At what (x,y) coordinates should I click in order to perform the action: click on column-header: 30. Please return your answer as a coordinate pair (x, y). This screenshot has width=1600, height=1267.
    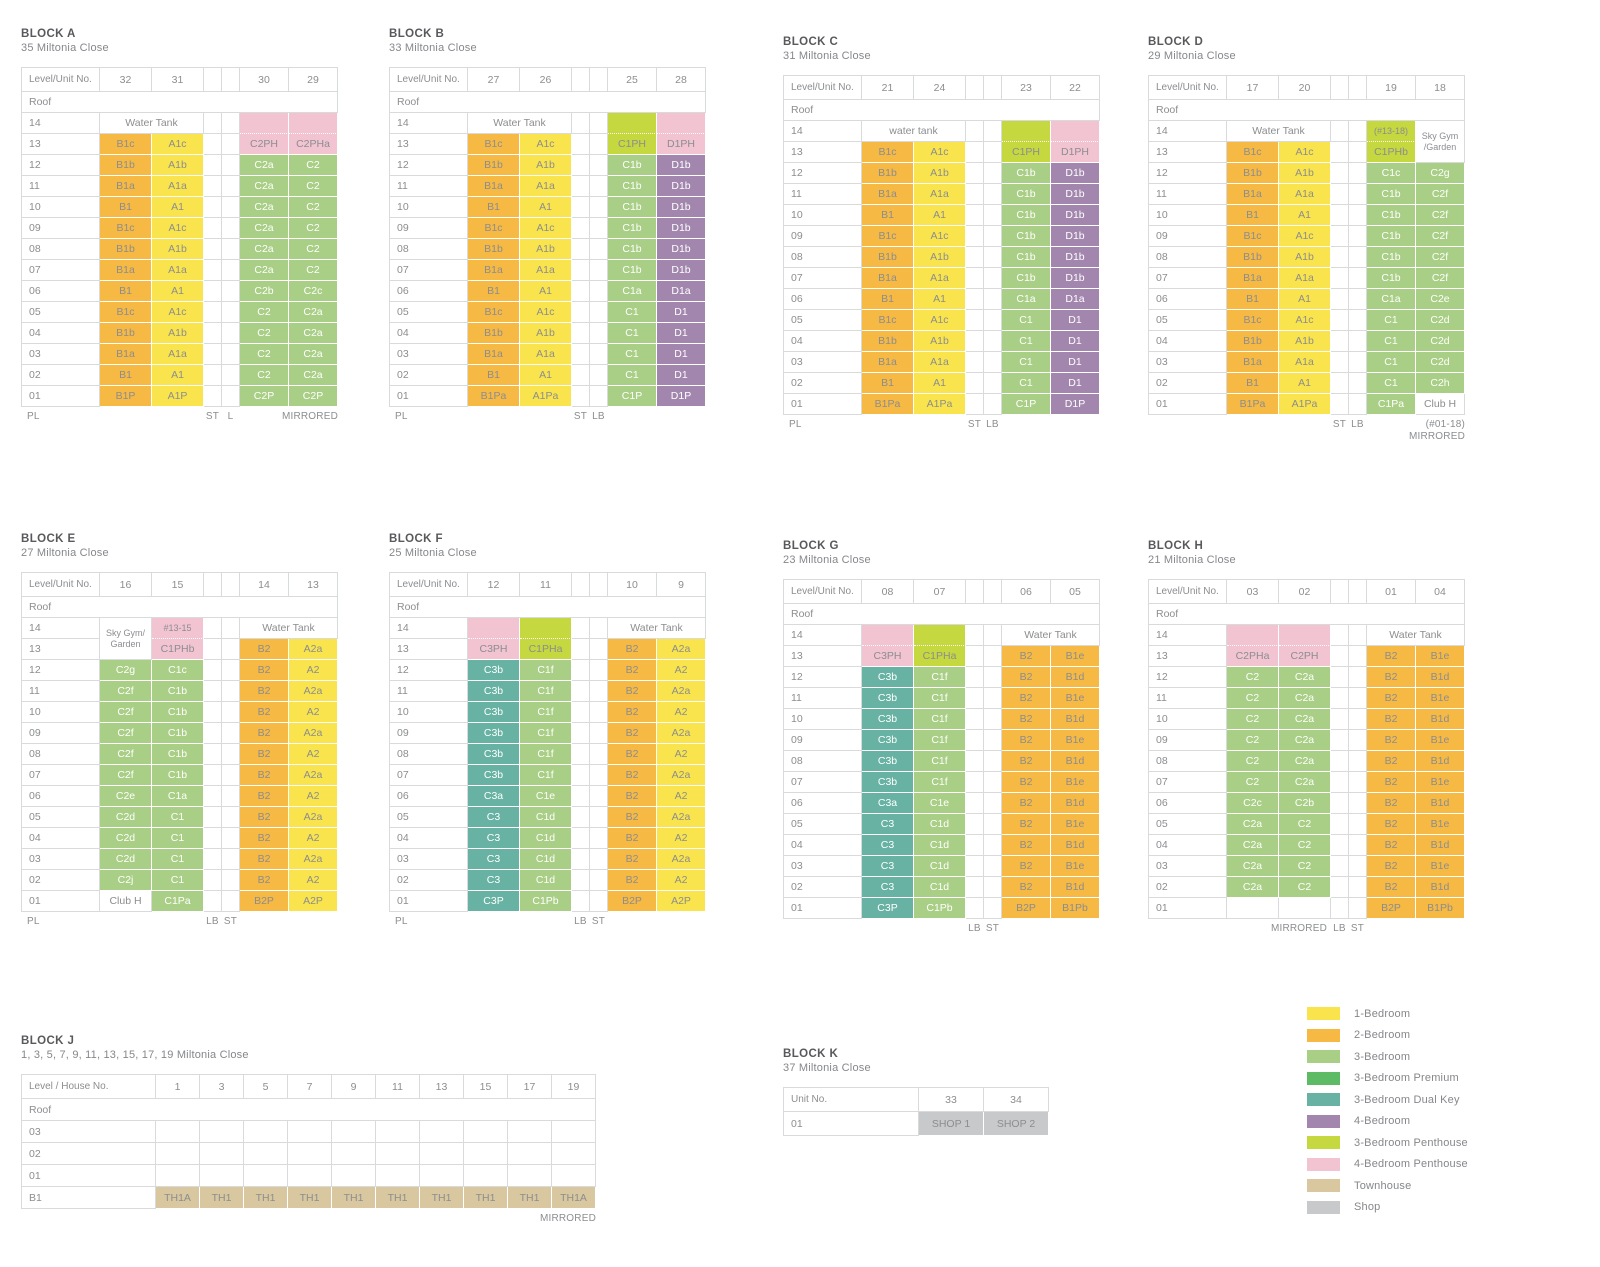
    Looking at the image, I should click on (264, 80).